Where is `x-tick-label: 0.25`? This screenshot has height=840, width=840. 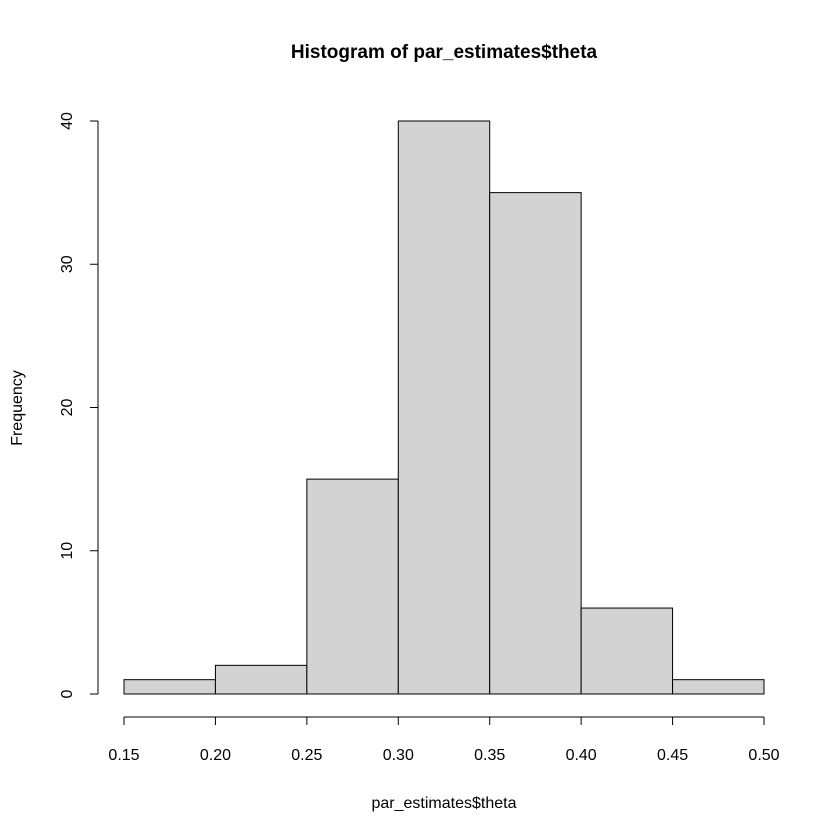
x-tick-label: 0.25 is located at coordinates (306, 755).